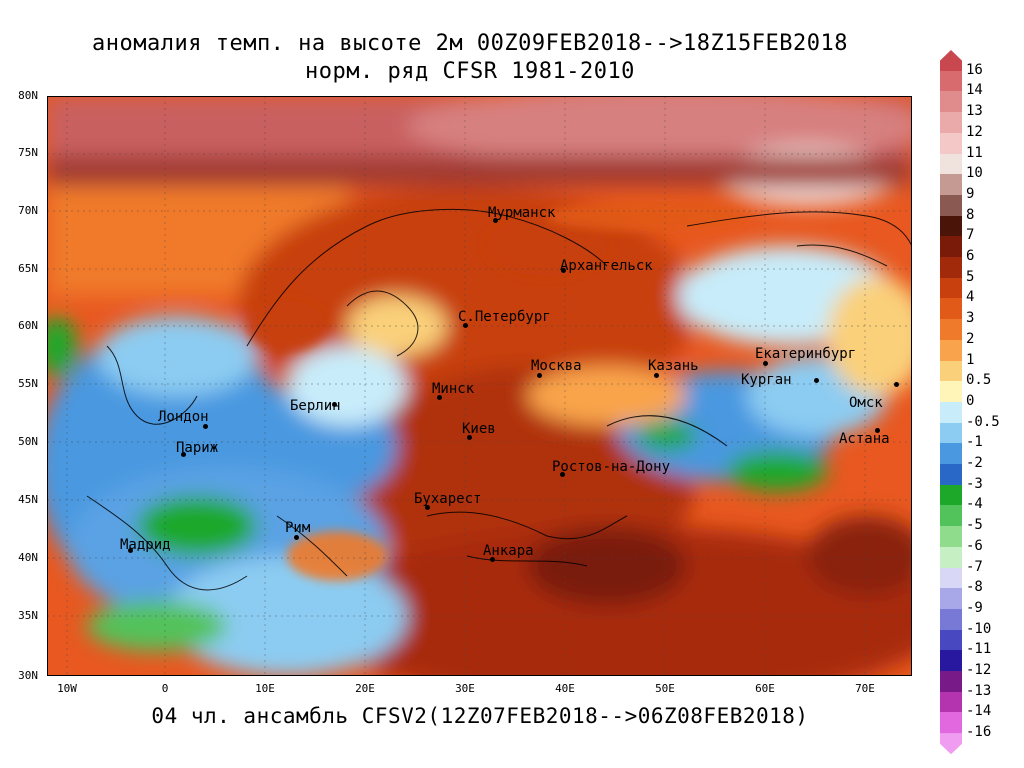 This screenshot has height=768, width=1024. Describe the element at coordinates (806, 354) in the screenshot. I see `city-yekaterinburg: Екатеринбург` at that location.